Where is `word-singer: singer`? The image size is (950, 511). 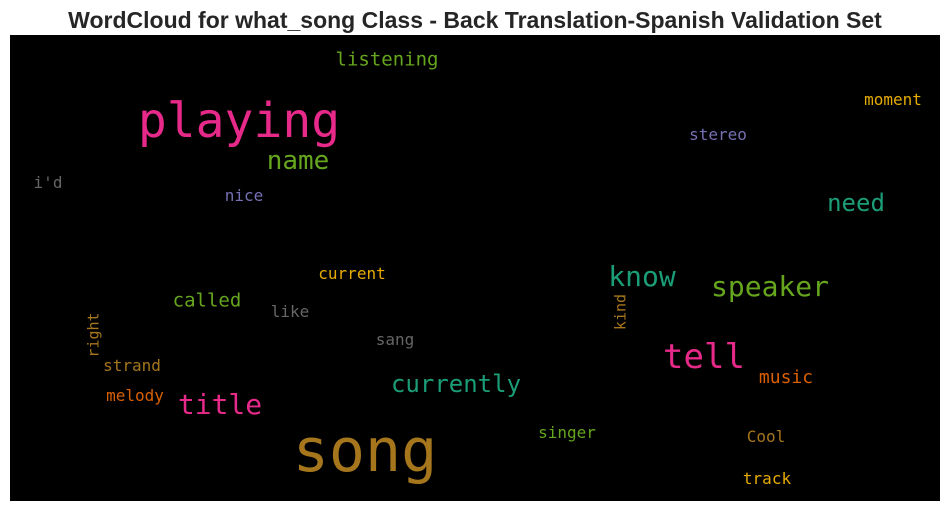
word-singer: singer is located at coordinates (567, 432).